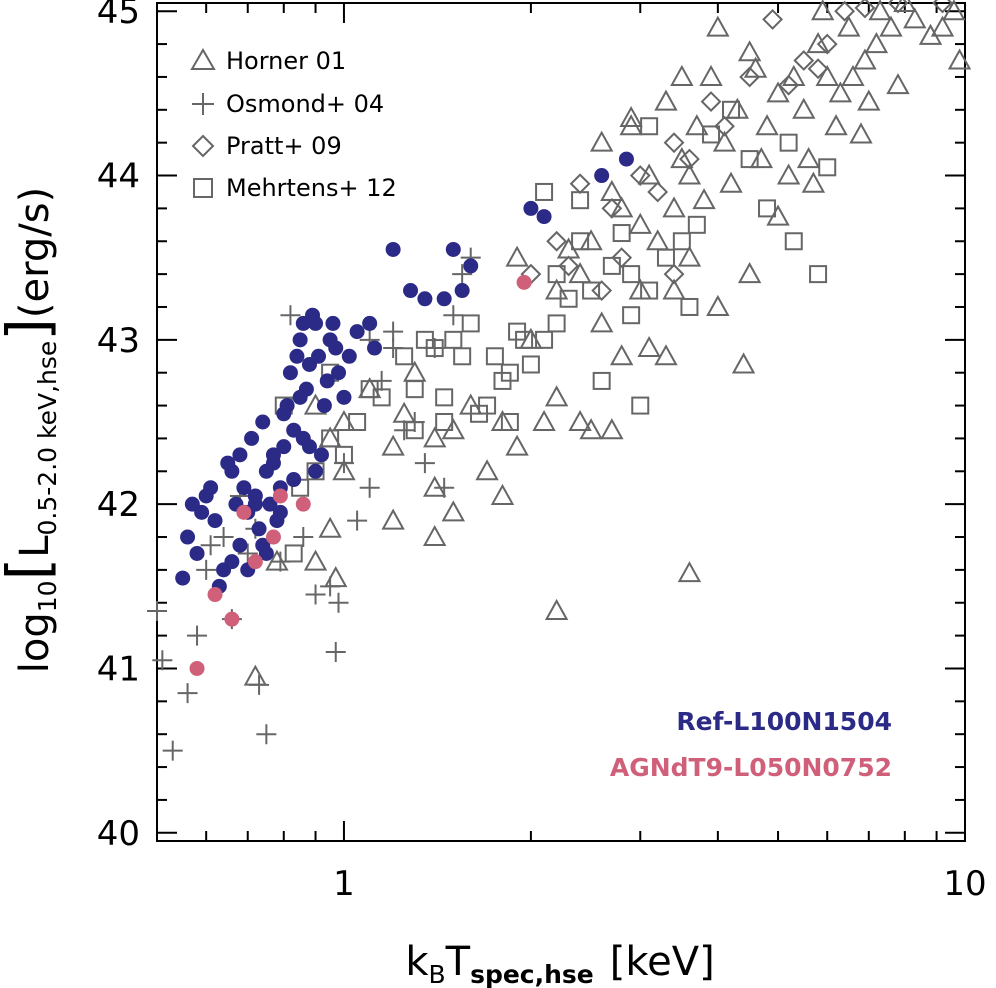 This screenshot has height=988, width=996. What do you see at coordinates (118, 177) in the screenshot?
I see `y-tick-label: 44` at bounding box center [118, 177].